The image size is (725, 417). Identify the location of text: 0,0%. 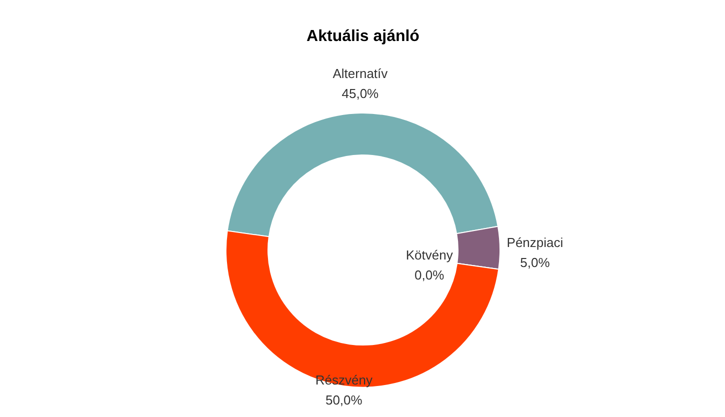
(429, 274).